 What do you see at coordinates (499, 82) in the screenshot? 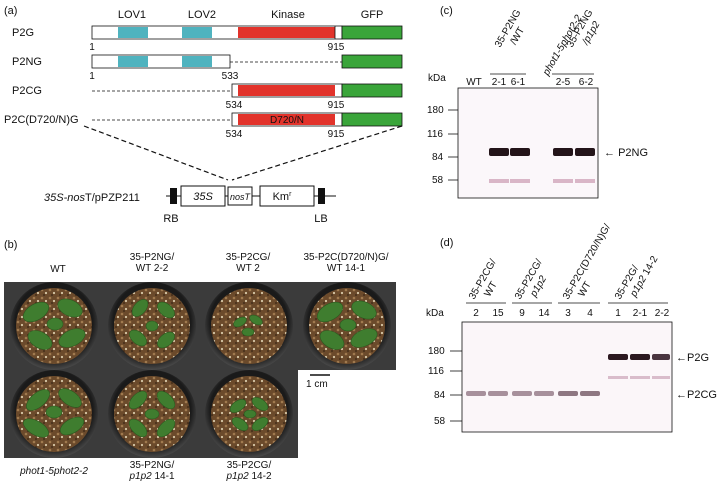
I see `c-lane-2-1: 2-1` at bounding box center [499, 82].